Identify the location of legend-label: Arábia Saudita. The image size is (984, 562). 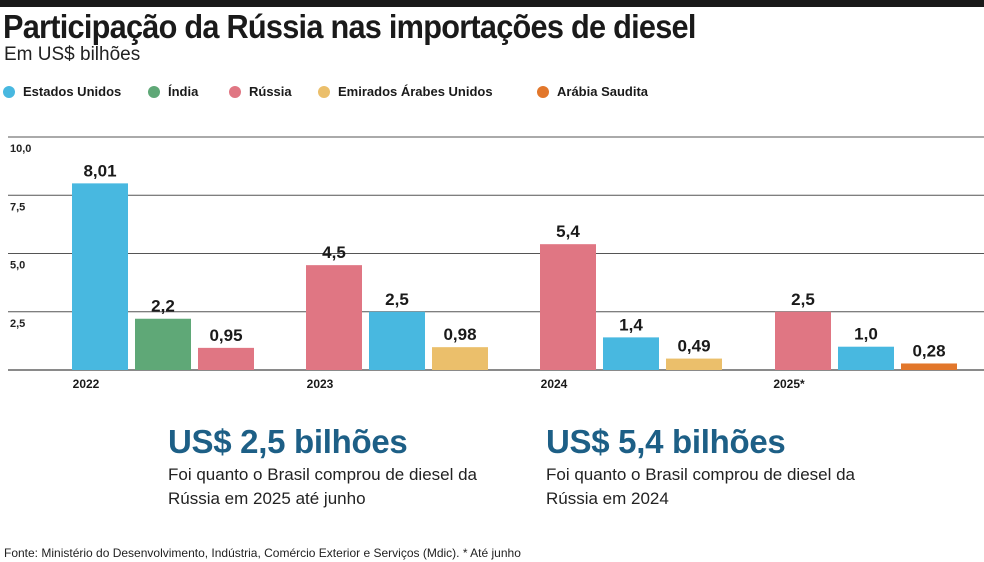
(603, 91).